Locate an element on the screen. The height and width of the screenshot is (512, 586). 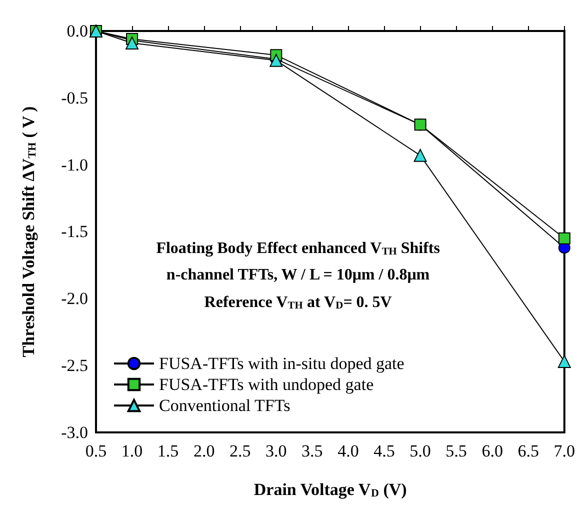
legend-label: FUSA-TFTs with undoped gate is located at coordinates (266, 384).